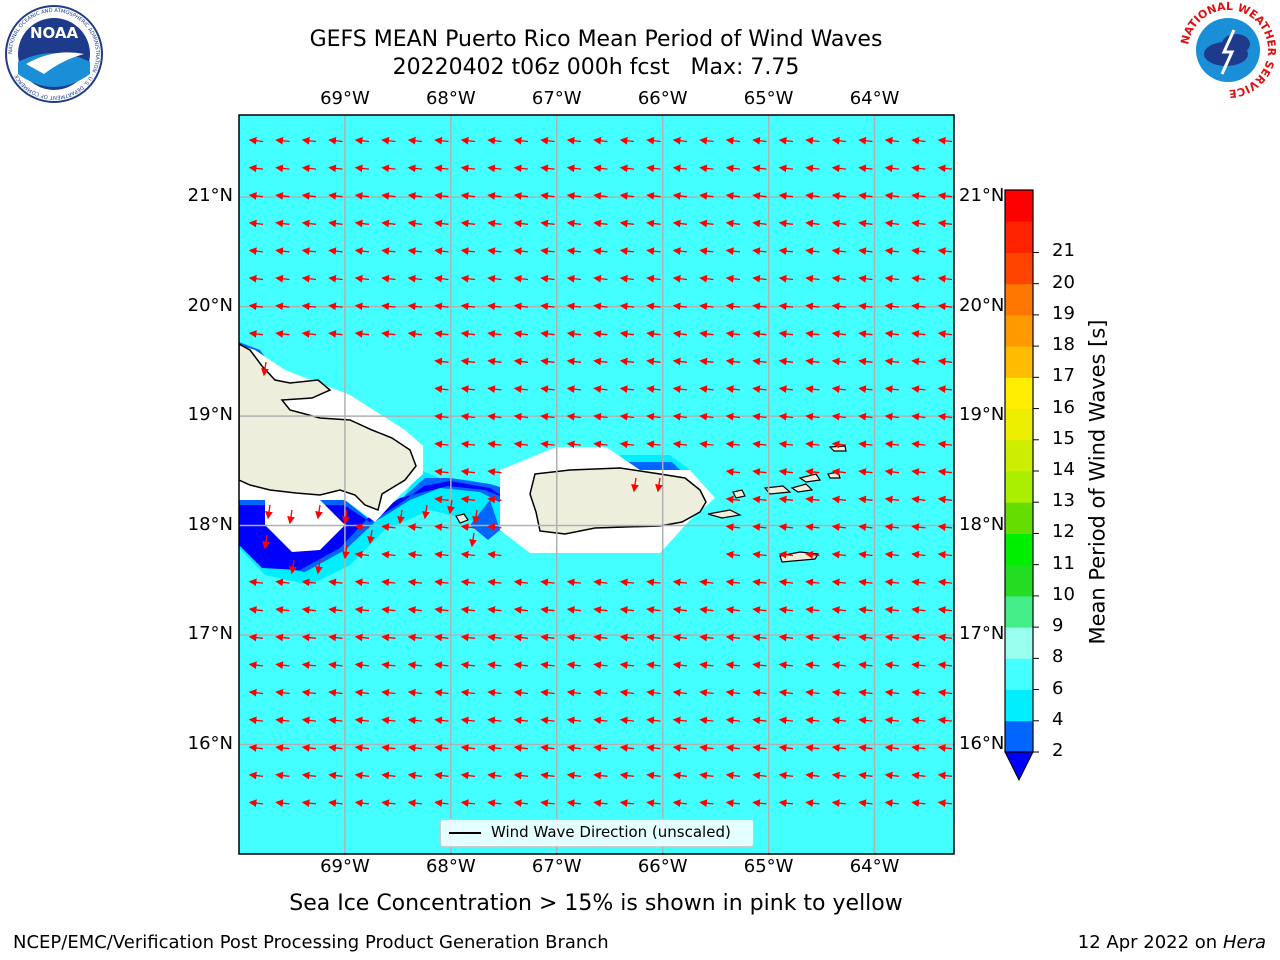 The height and width of the screenshot is (960, 1280). I want to click on lon-tick-label: 67°W, so click(556, 866).